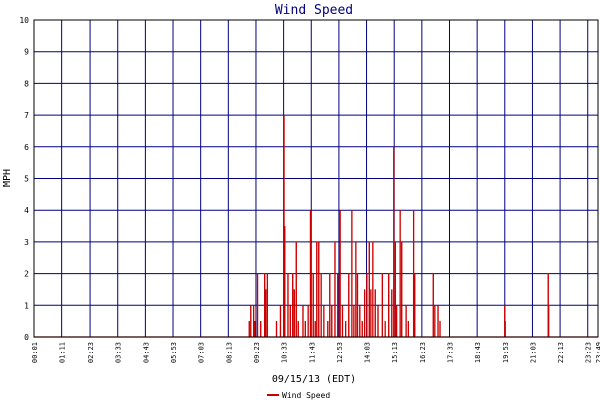 Image resolution: width=600 pixels, height=400 pixels. I want to click on x-tick-label: 11:43, so click(312, 352).